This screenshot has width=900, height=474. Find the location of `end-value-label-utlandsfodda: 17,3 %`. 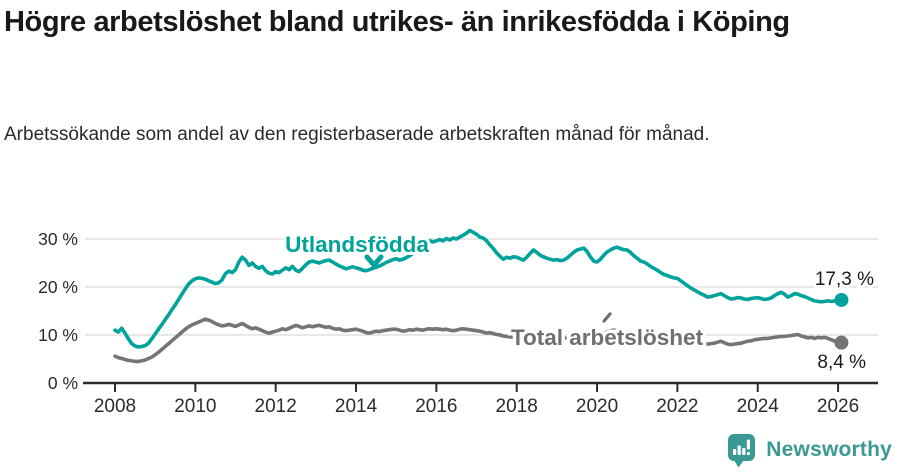

end-value-label-utlandsfodda: 17,3 % is located at coordinates (844, 279).